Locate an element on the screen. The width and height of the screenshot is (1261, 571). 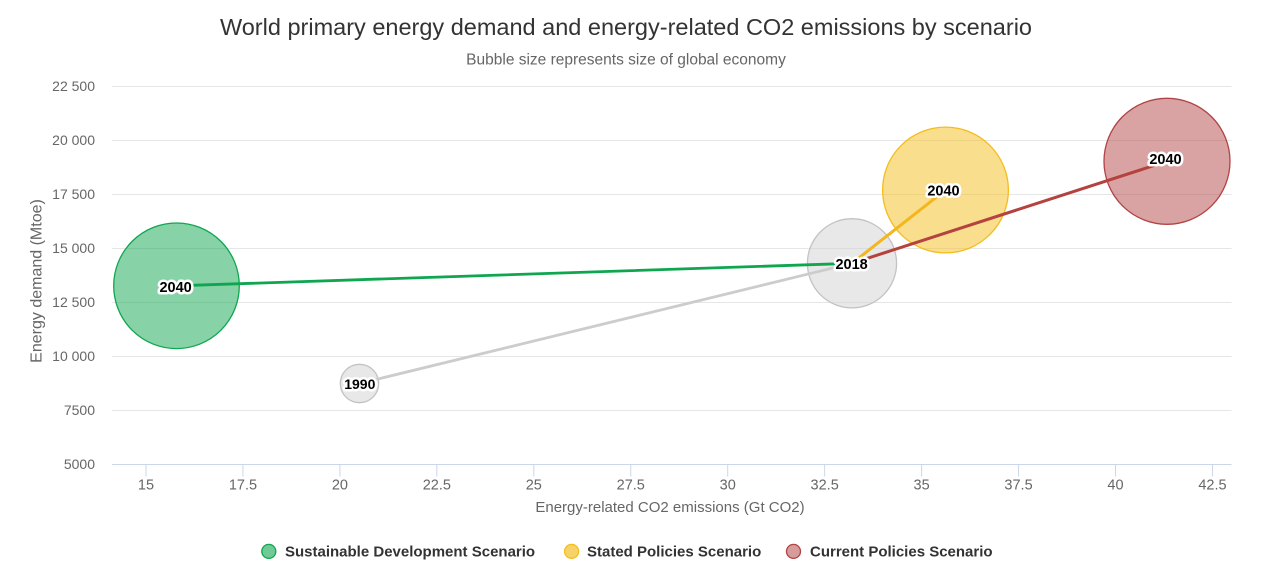
svg-text: 37.5 is located at coordinates (1018, 486).